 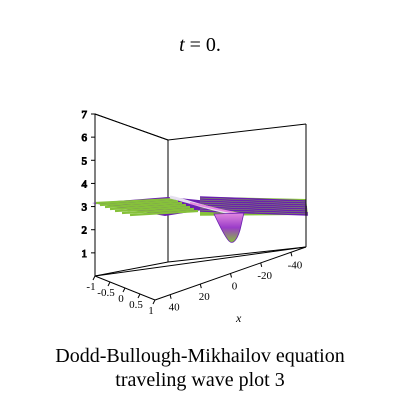 What do you see at coordinates (121, 299) in the screenshot?
I see `y-tick-label: 0` at bounding box center [121, 299].